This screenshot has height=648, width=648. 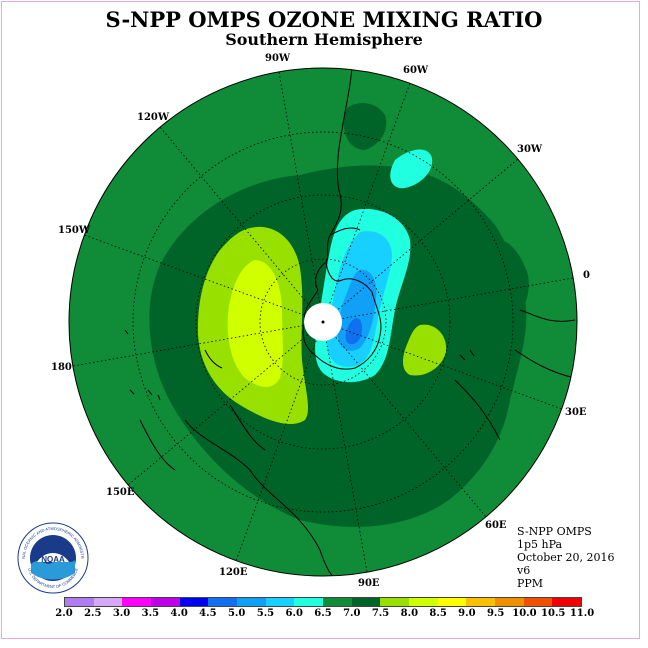 What do you see at coordinates (438, 613) in the screenshot?
I see `colorbar-tick-label: 8.5` at bounding box center [438, 613].